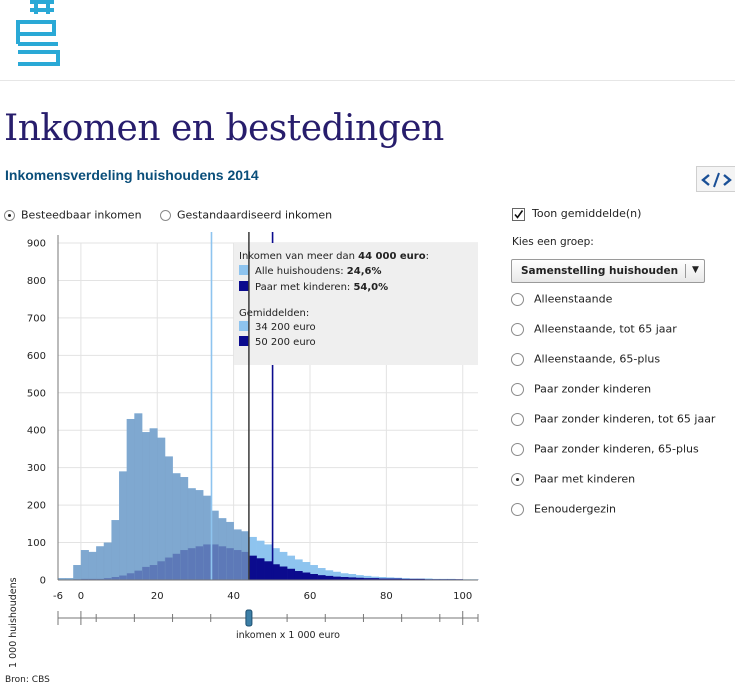 This screenshot has height=687, width=735. Describe the element at coordinates (38, 33) in the screenshot. I see `cbs-logo` at that location.